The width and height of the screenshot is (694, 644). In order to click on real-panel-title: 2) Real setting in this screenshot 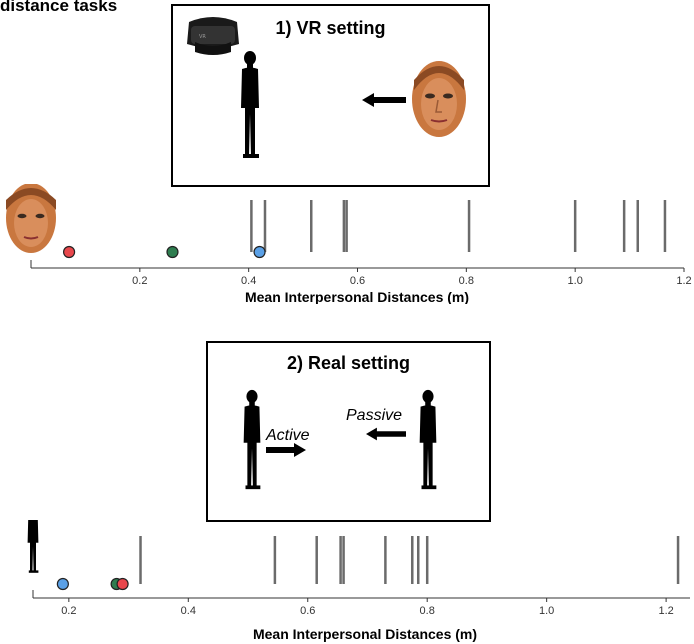, I will do `click(348, 363)`.